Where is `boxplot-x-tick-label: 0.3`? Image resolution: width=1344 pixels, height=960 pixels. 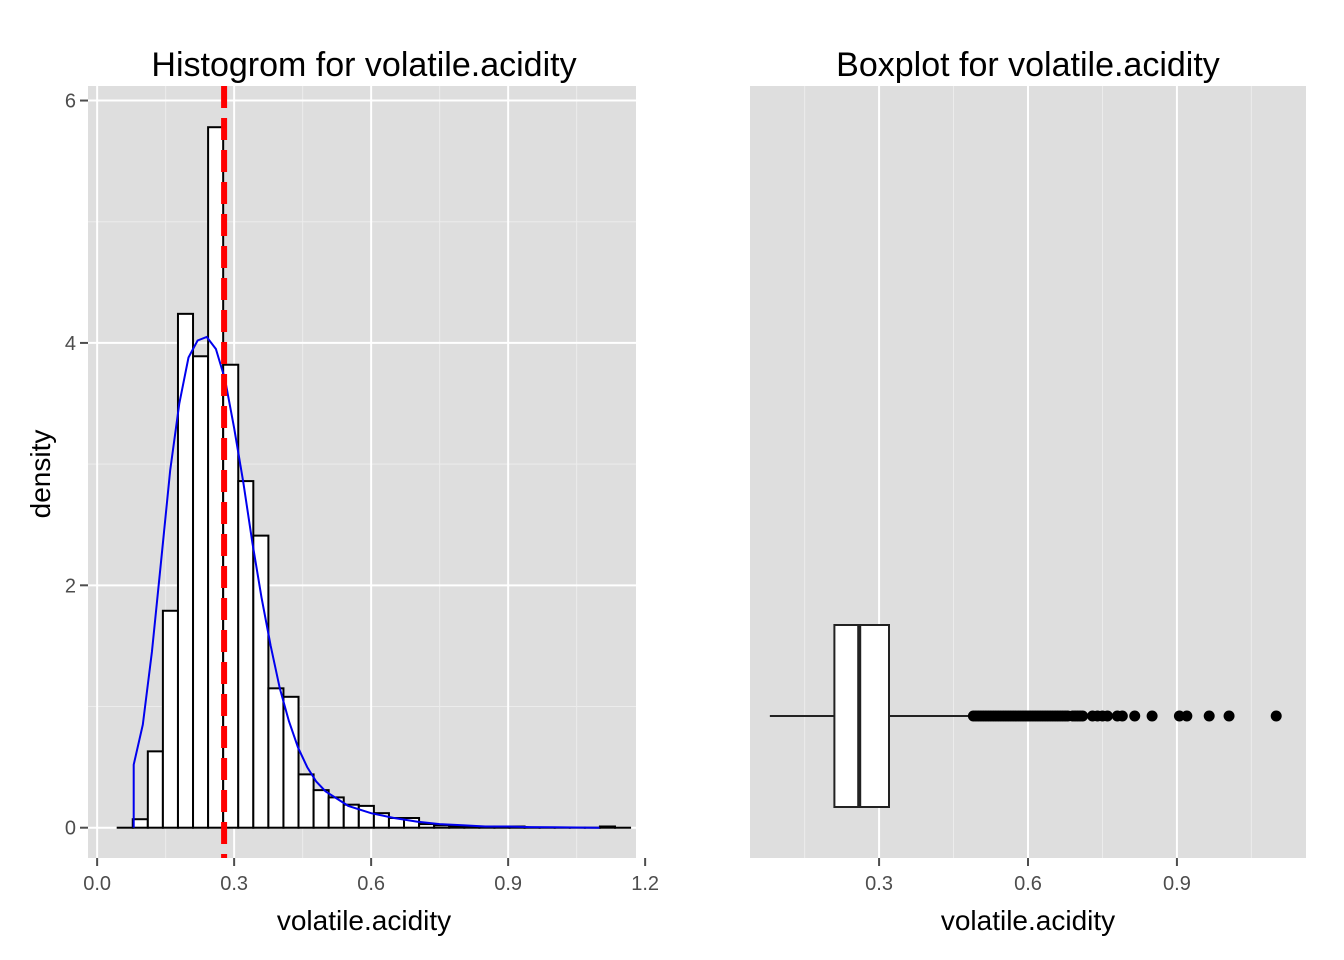
boxplot-x-tick-label: 0.3 is located at coordinates (879, 884).